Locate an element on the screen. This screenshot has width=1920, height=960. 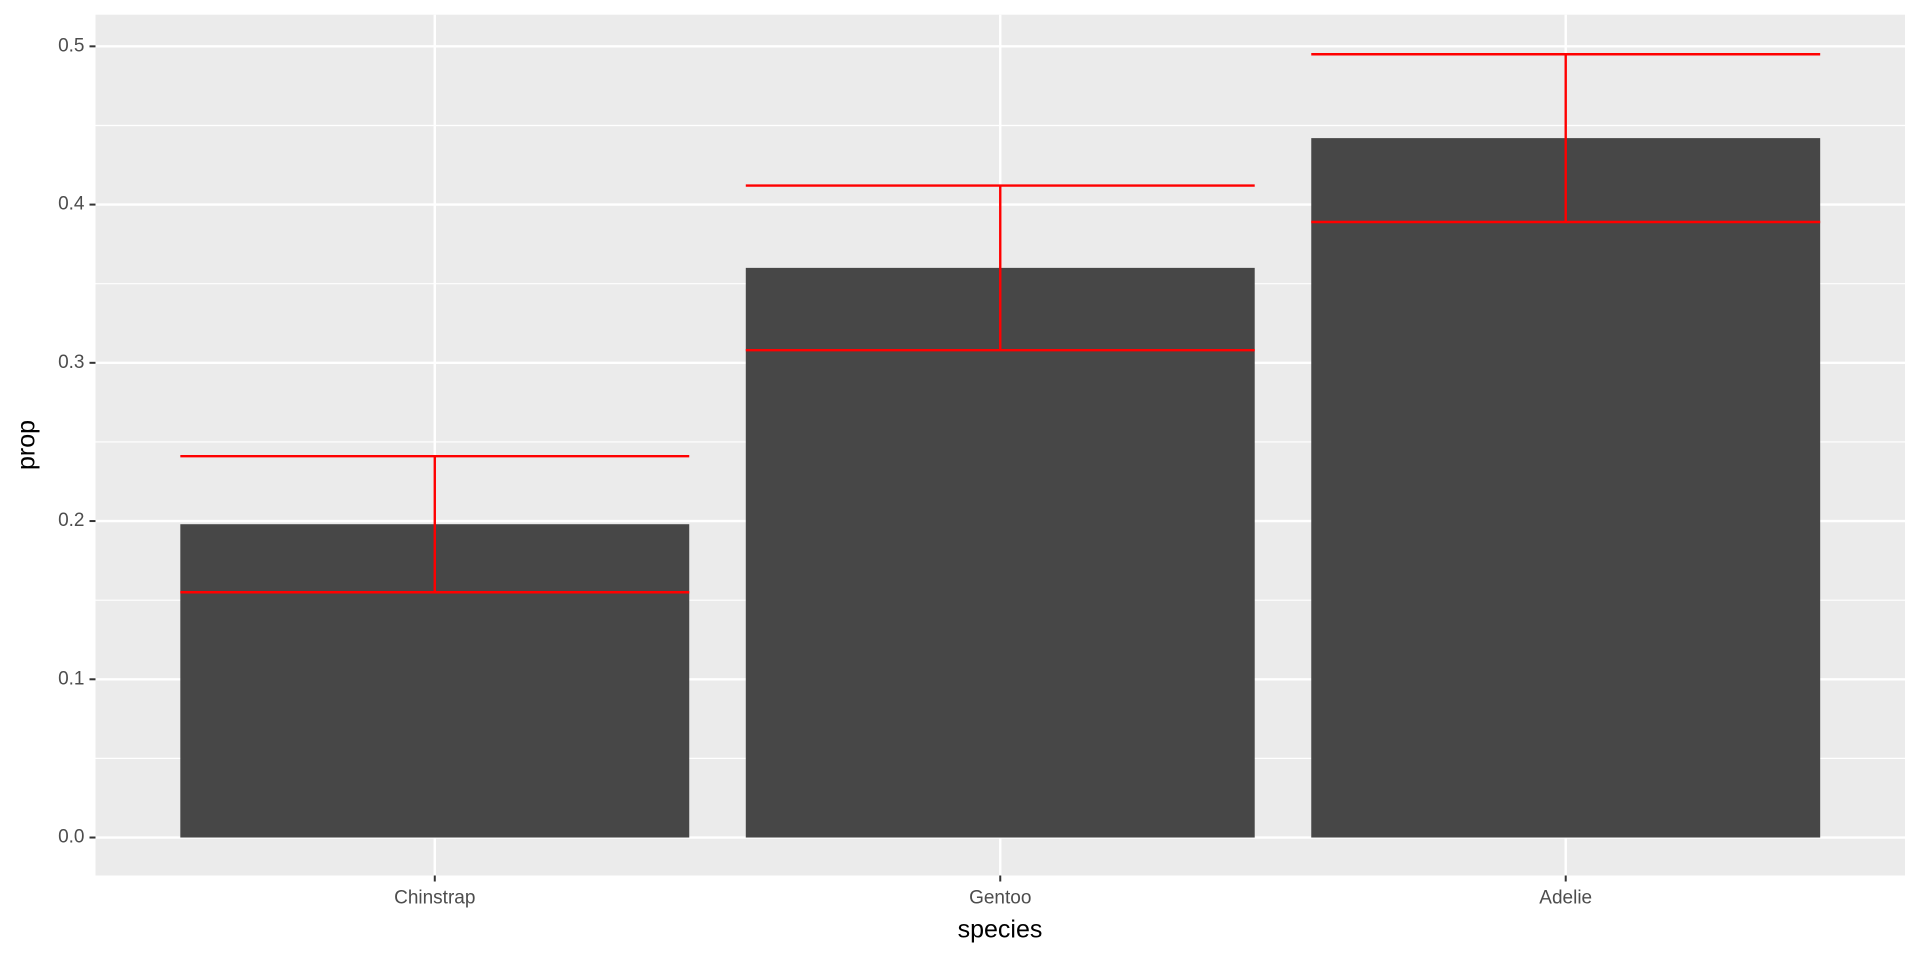
y-tick-label: 0.0 is located at coordinates (71, 837).